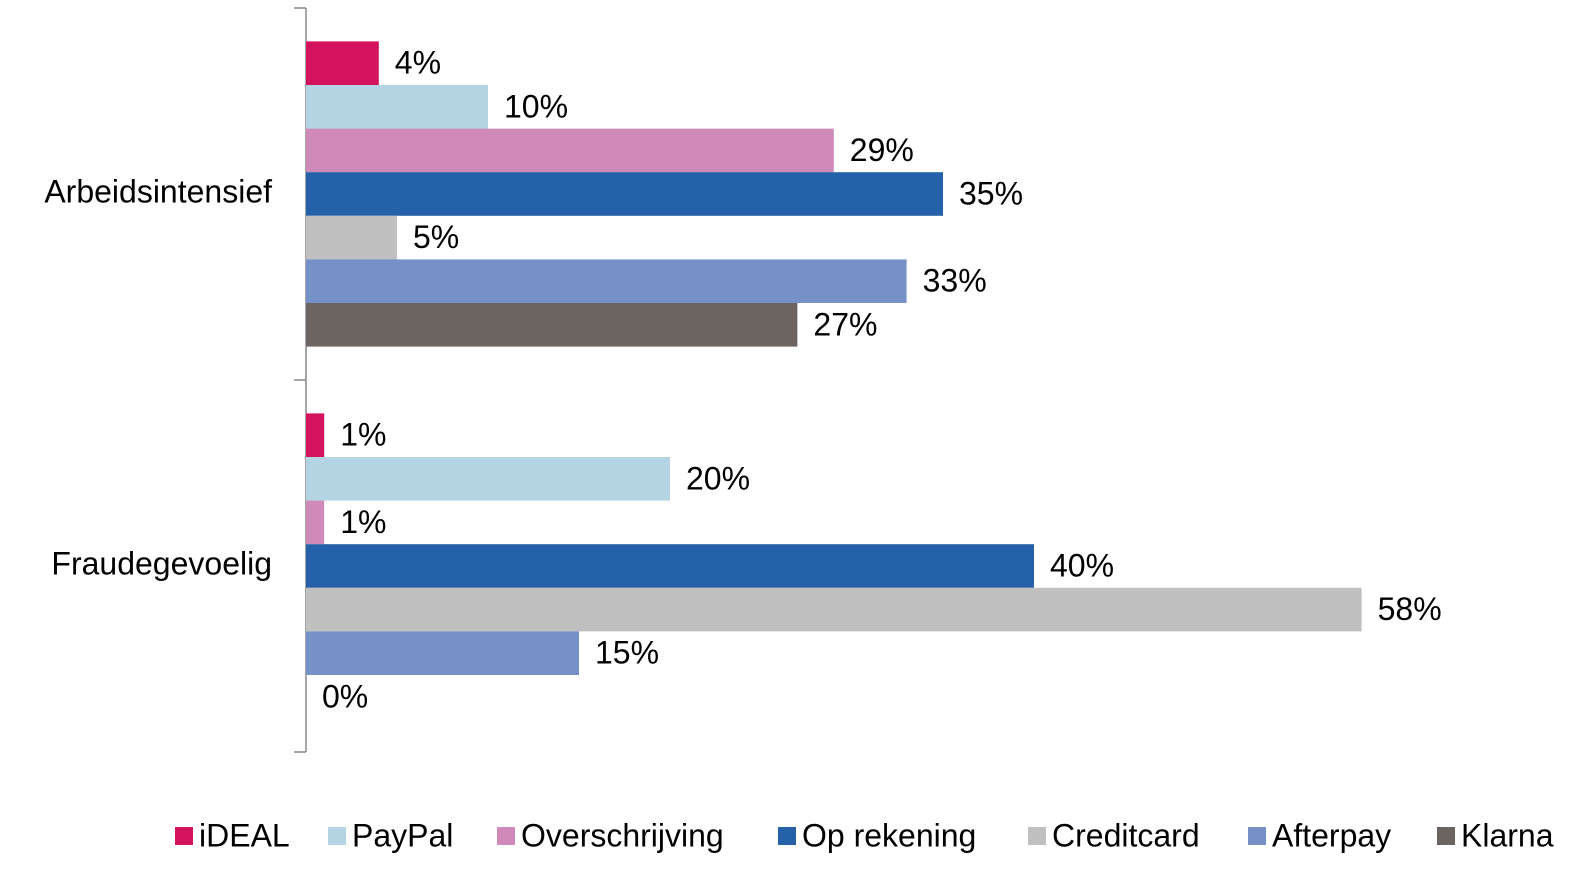  What do you see at coordinates (845, 324) in the screenshot?
I see `value-label: 27%` at bounding box center [845, 324].